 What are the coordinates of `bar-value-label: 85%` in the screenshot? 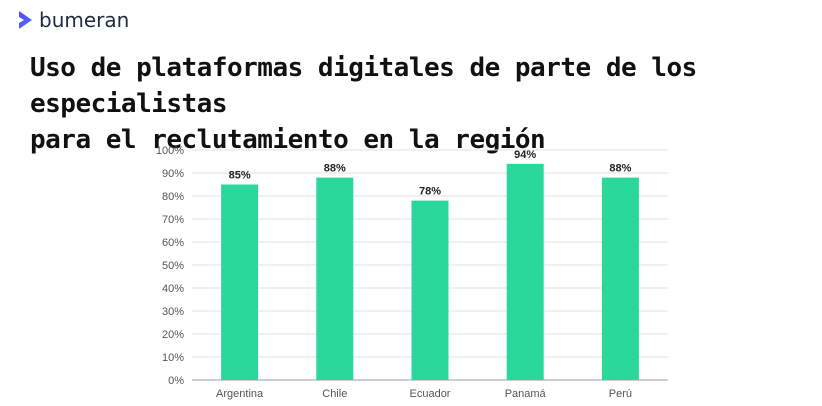 It's located at (240, 176).